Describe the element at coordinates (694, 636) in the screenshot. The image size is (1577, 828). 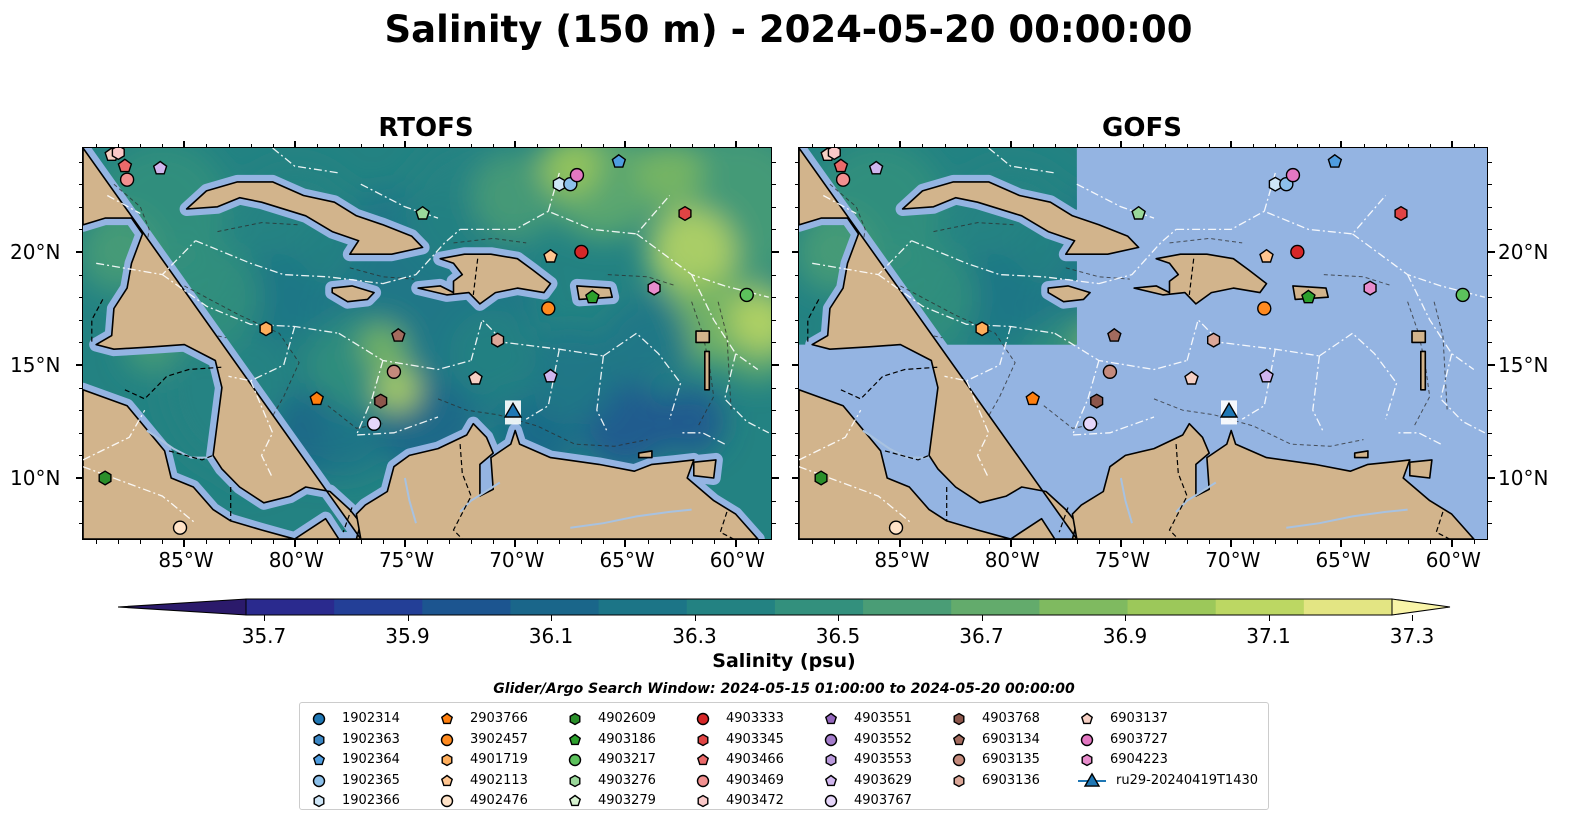
I see `colorbar-tick-label: 36.3` at that location.